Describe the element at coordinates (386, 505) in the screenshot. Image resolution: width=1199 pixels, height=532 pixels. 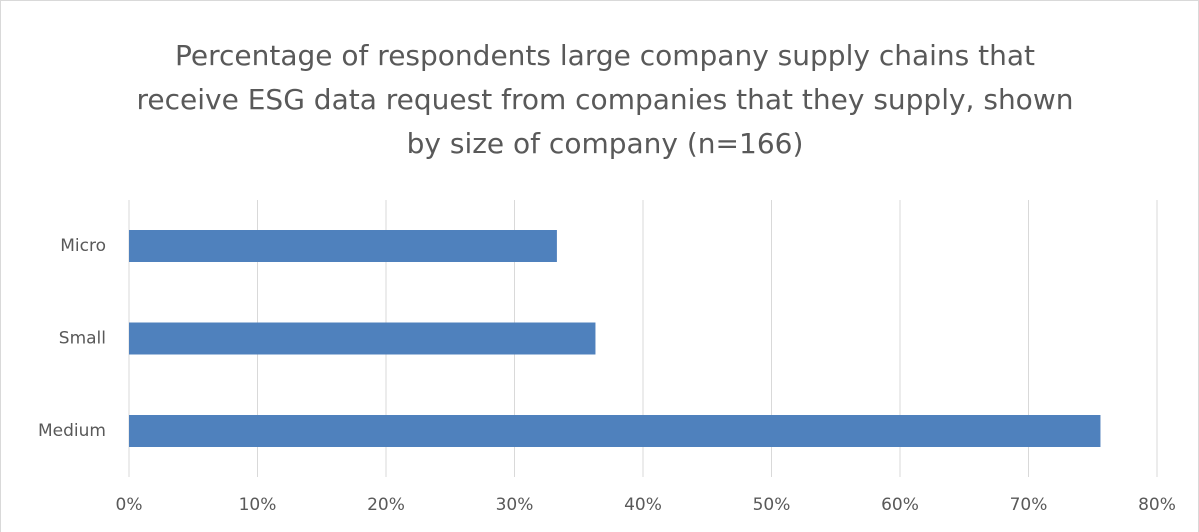
I see `x-tick-label: 20%` at that location.